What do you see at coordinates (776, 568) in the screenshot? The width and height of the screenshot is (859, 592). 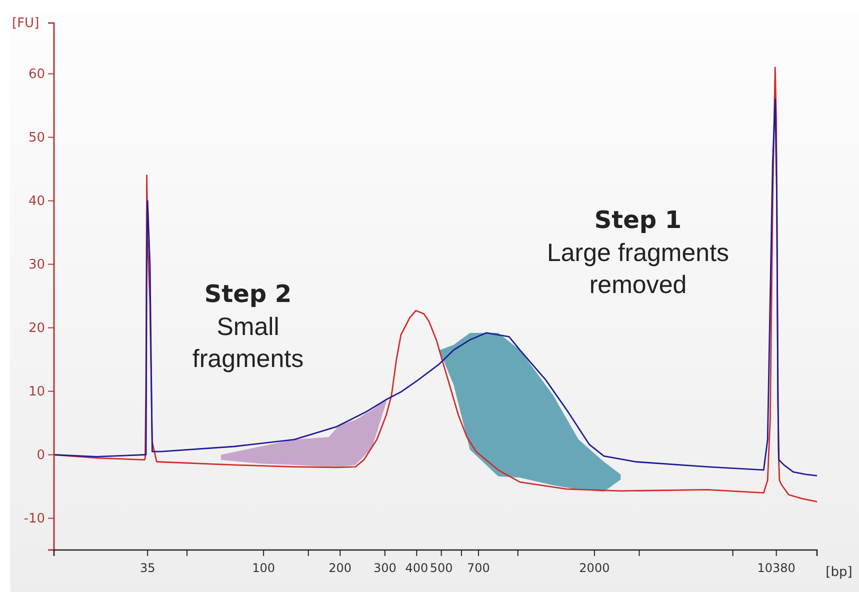 I see `x-tick-label: 10380` at bounding box center [776, 568].